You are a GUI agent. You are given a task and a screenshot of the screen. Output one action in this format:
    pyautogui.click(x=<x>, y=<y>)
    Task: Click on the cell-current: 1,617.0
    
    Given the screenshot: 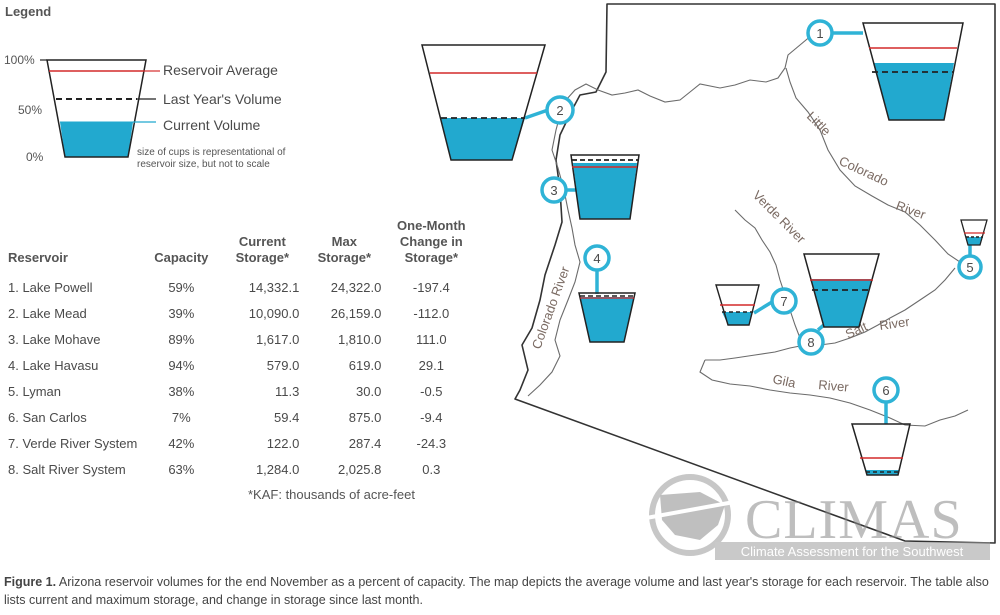 What is the action you would take?
    pyautogui.click(x=277, y=339)
    